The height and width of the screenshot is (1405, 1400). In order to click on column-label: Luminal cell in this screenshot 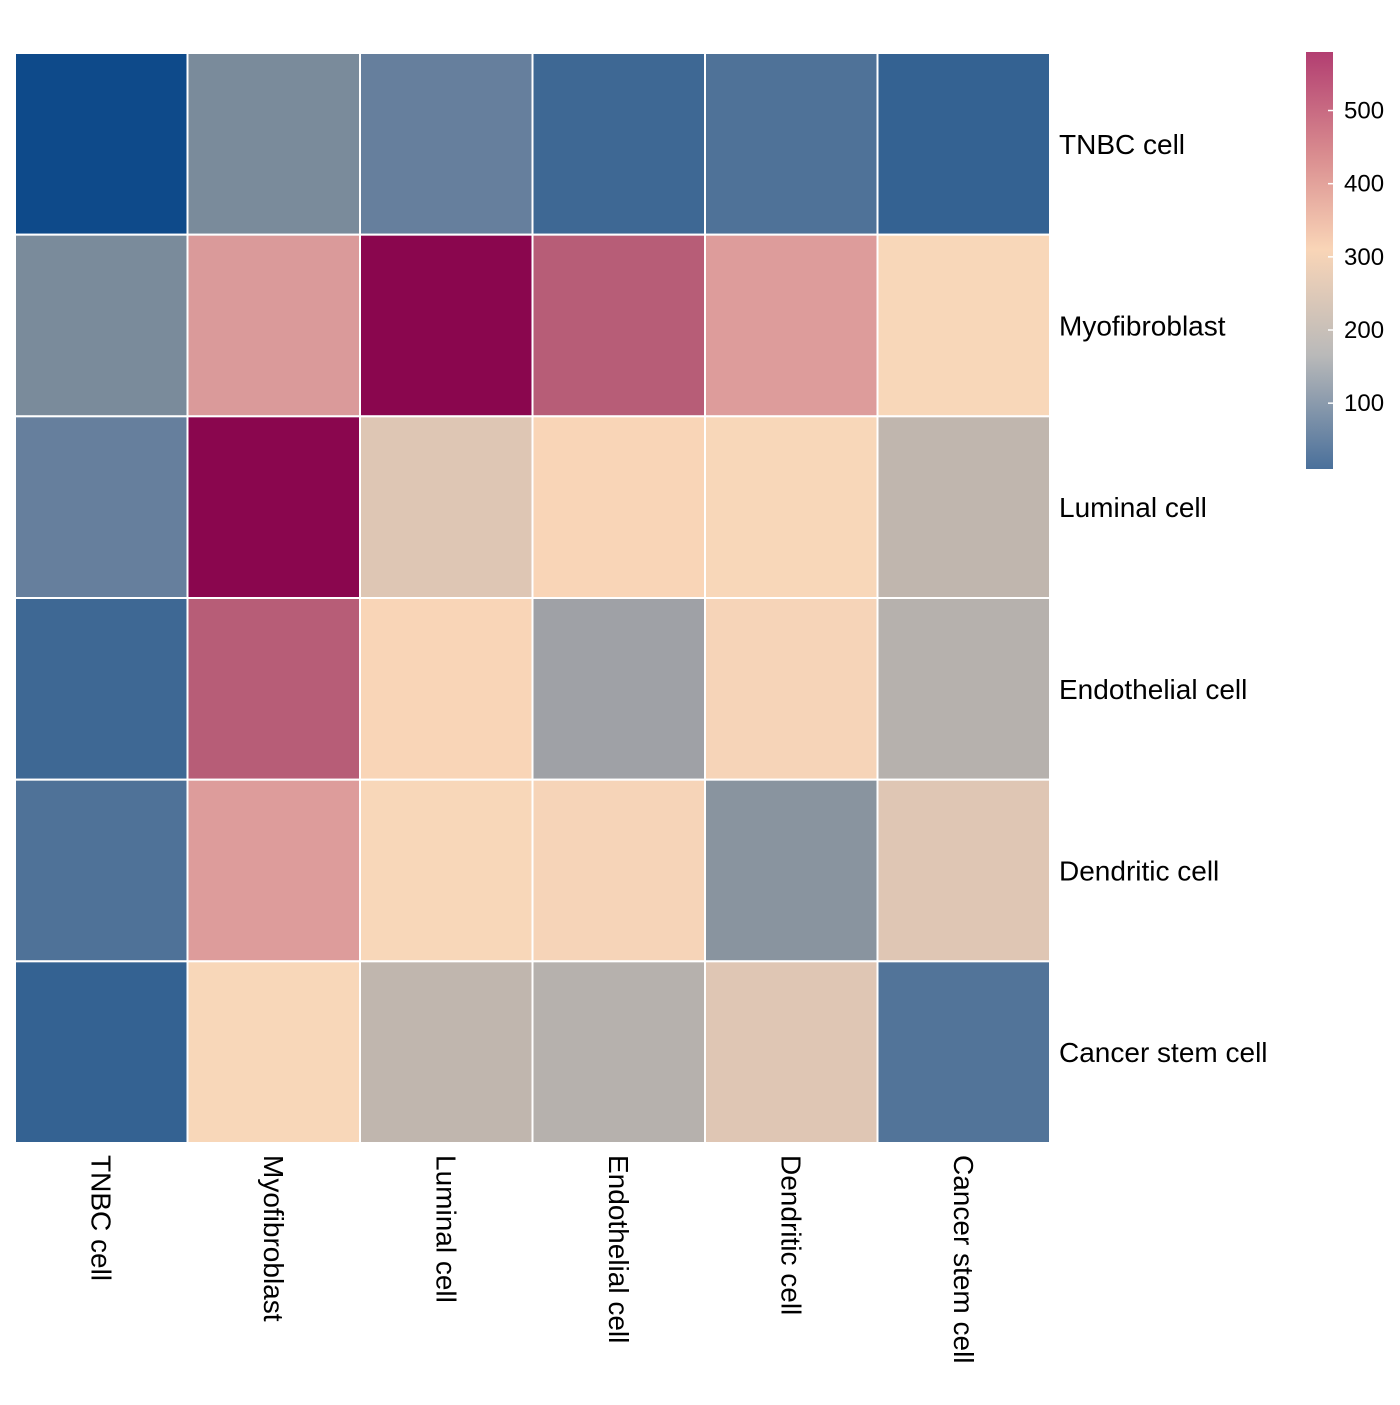, I will do `click(445, 1229)`.